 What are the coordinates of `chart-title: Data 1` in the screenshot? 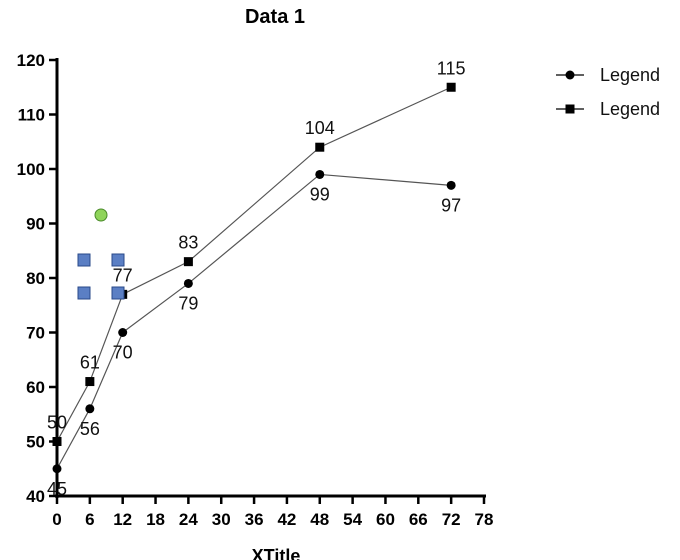 It's located at (275, 17).